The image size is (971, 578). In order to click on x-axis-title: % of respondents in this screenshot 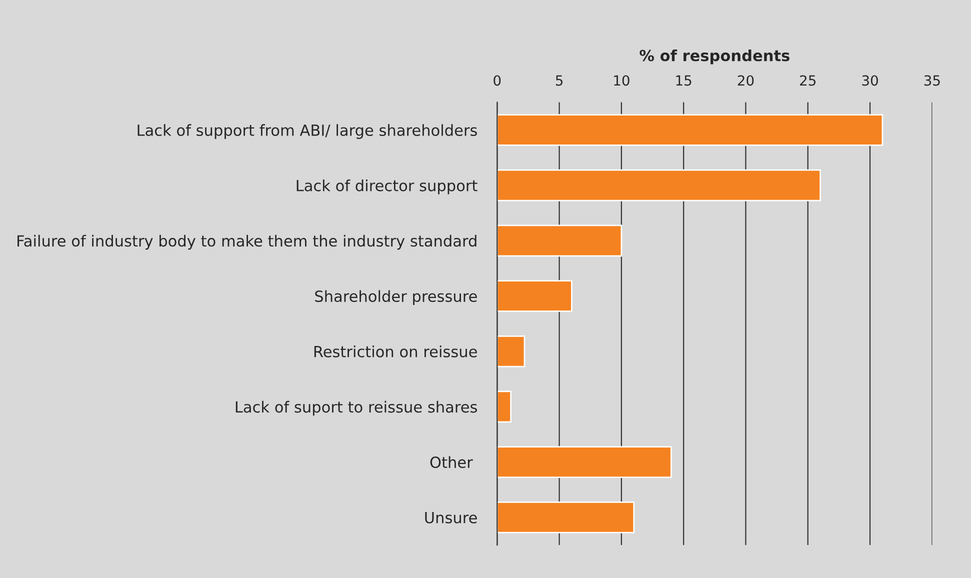, I will do `click(715, 56)`.